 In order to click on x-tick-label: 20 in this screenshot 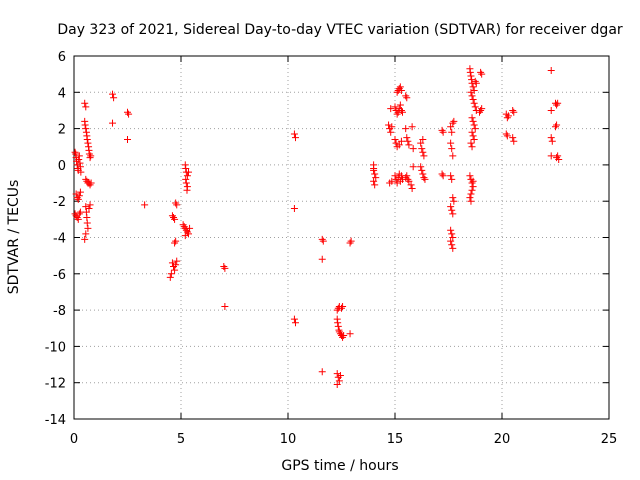, I will do `click(502, 439)`.